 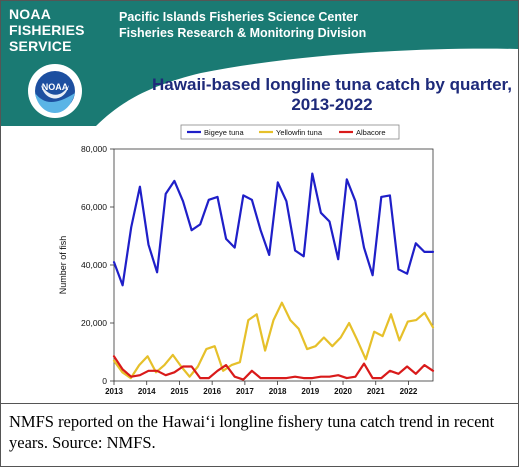 I want to click on center-name: Pacific Islands Fisheries Science Center, so click(x=239, y=17).